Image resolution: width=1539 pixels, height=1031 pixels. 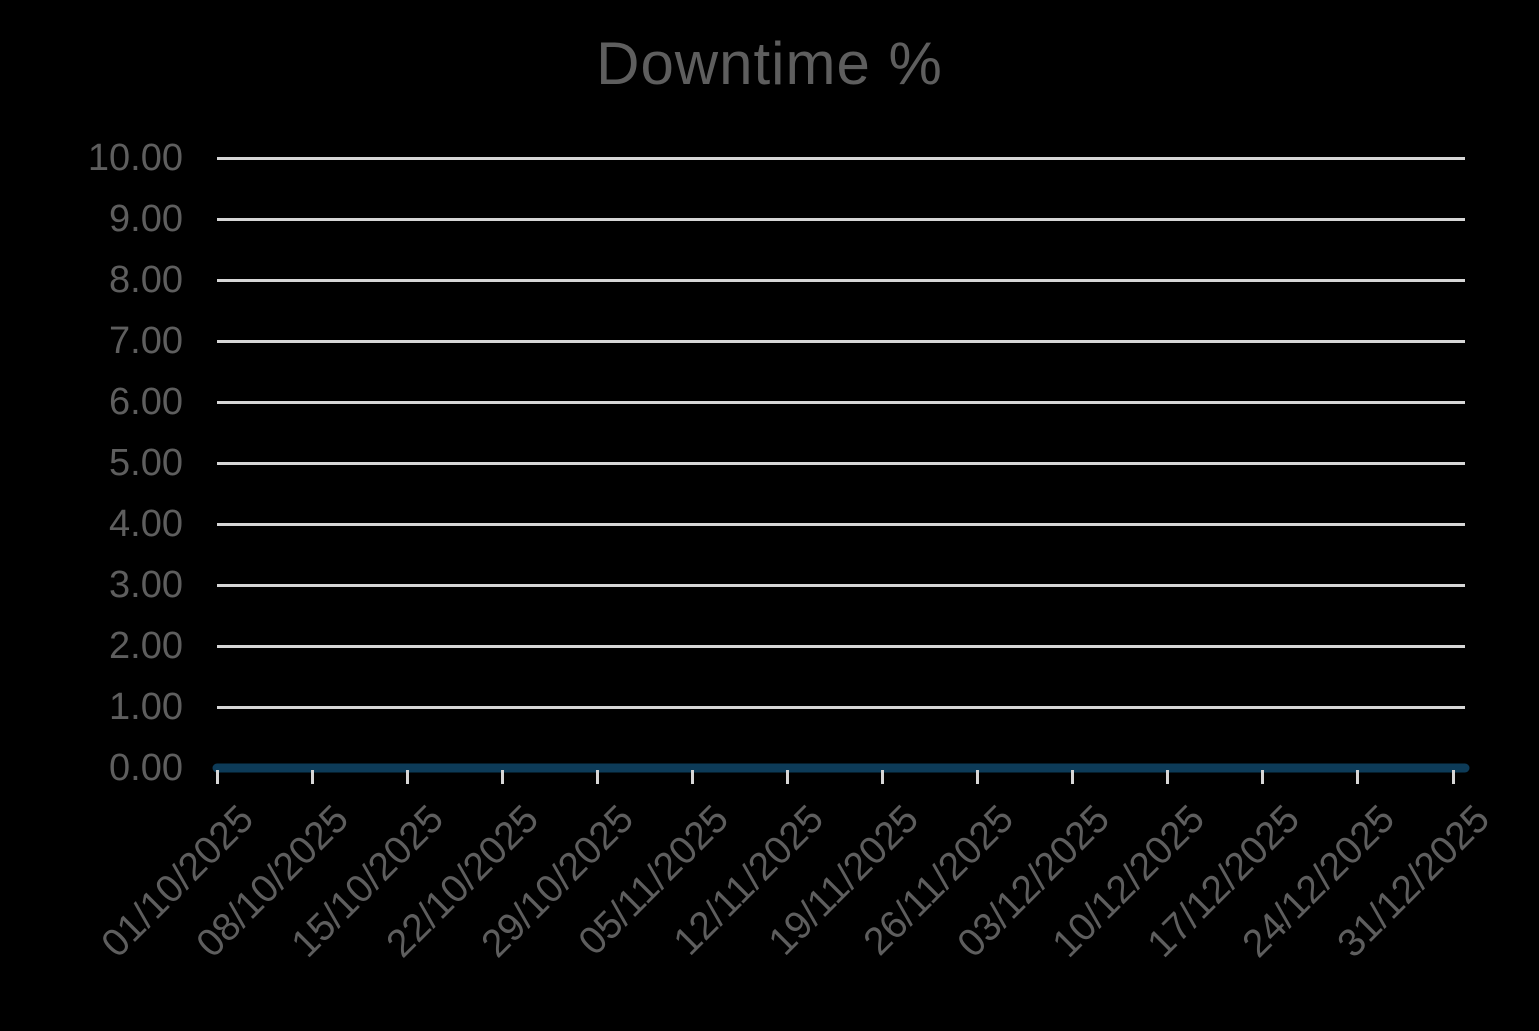 I want to click on y-axis-tick-label: 1.00, so click(x=146, y=707).